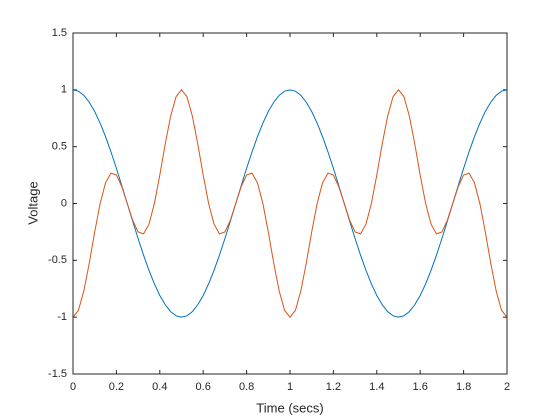 Image resolution: width=560 pixels, height=420 pixels. I want to click on x-tick-label: 2, so click(507, 387).